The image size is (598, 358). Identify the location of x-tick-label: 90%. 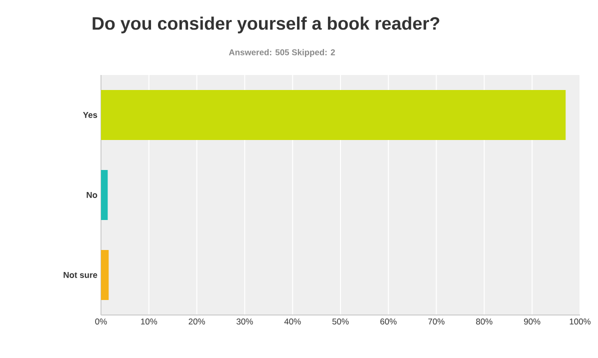
(532, 321).